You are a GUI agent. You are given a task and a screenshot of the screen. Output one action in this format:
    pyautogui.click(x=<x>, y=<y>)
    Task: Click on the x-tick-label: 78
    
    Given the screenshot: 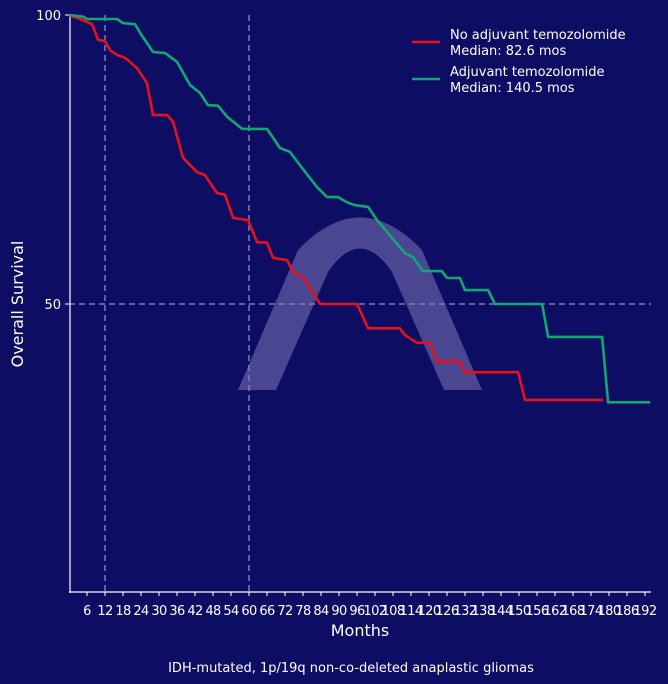 What is the action you would take?
    pyautogui.click(x=303, y=611)
    